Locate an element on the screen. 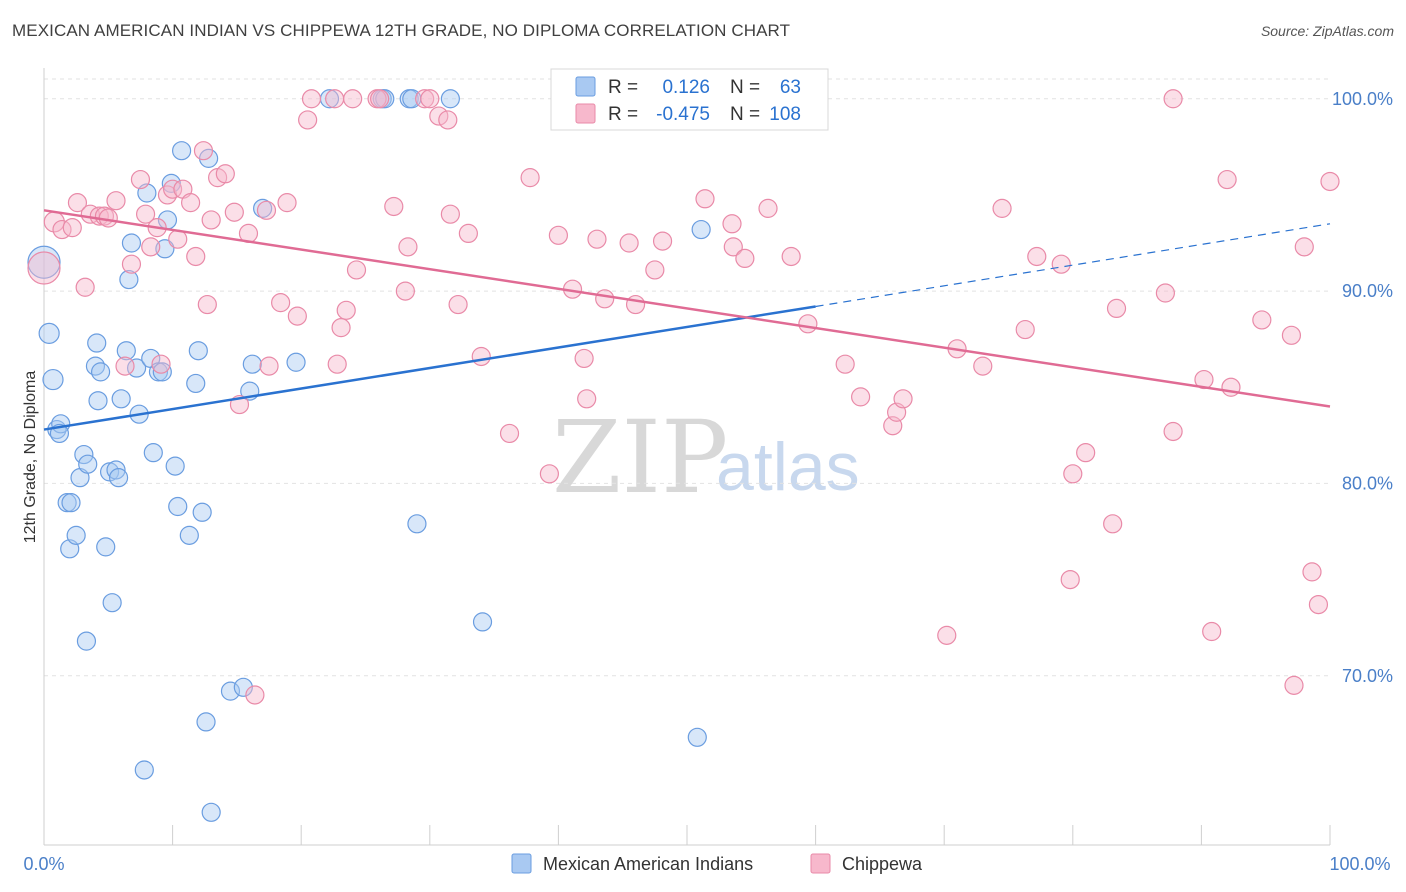 This screenshot has height=892, width=1406. trend-line-mexican-american-indians-extension is located at coordinates (1073, 265).